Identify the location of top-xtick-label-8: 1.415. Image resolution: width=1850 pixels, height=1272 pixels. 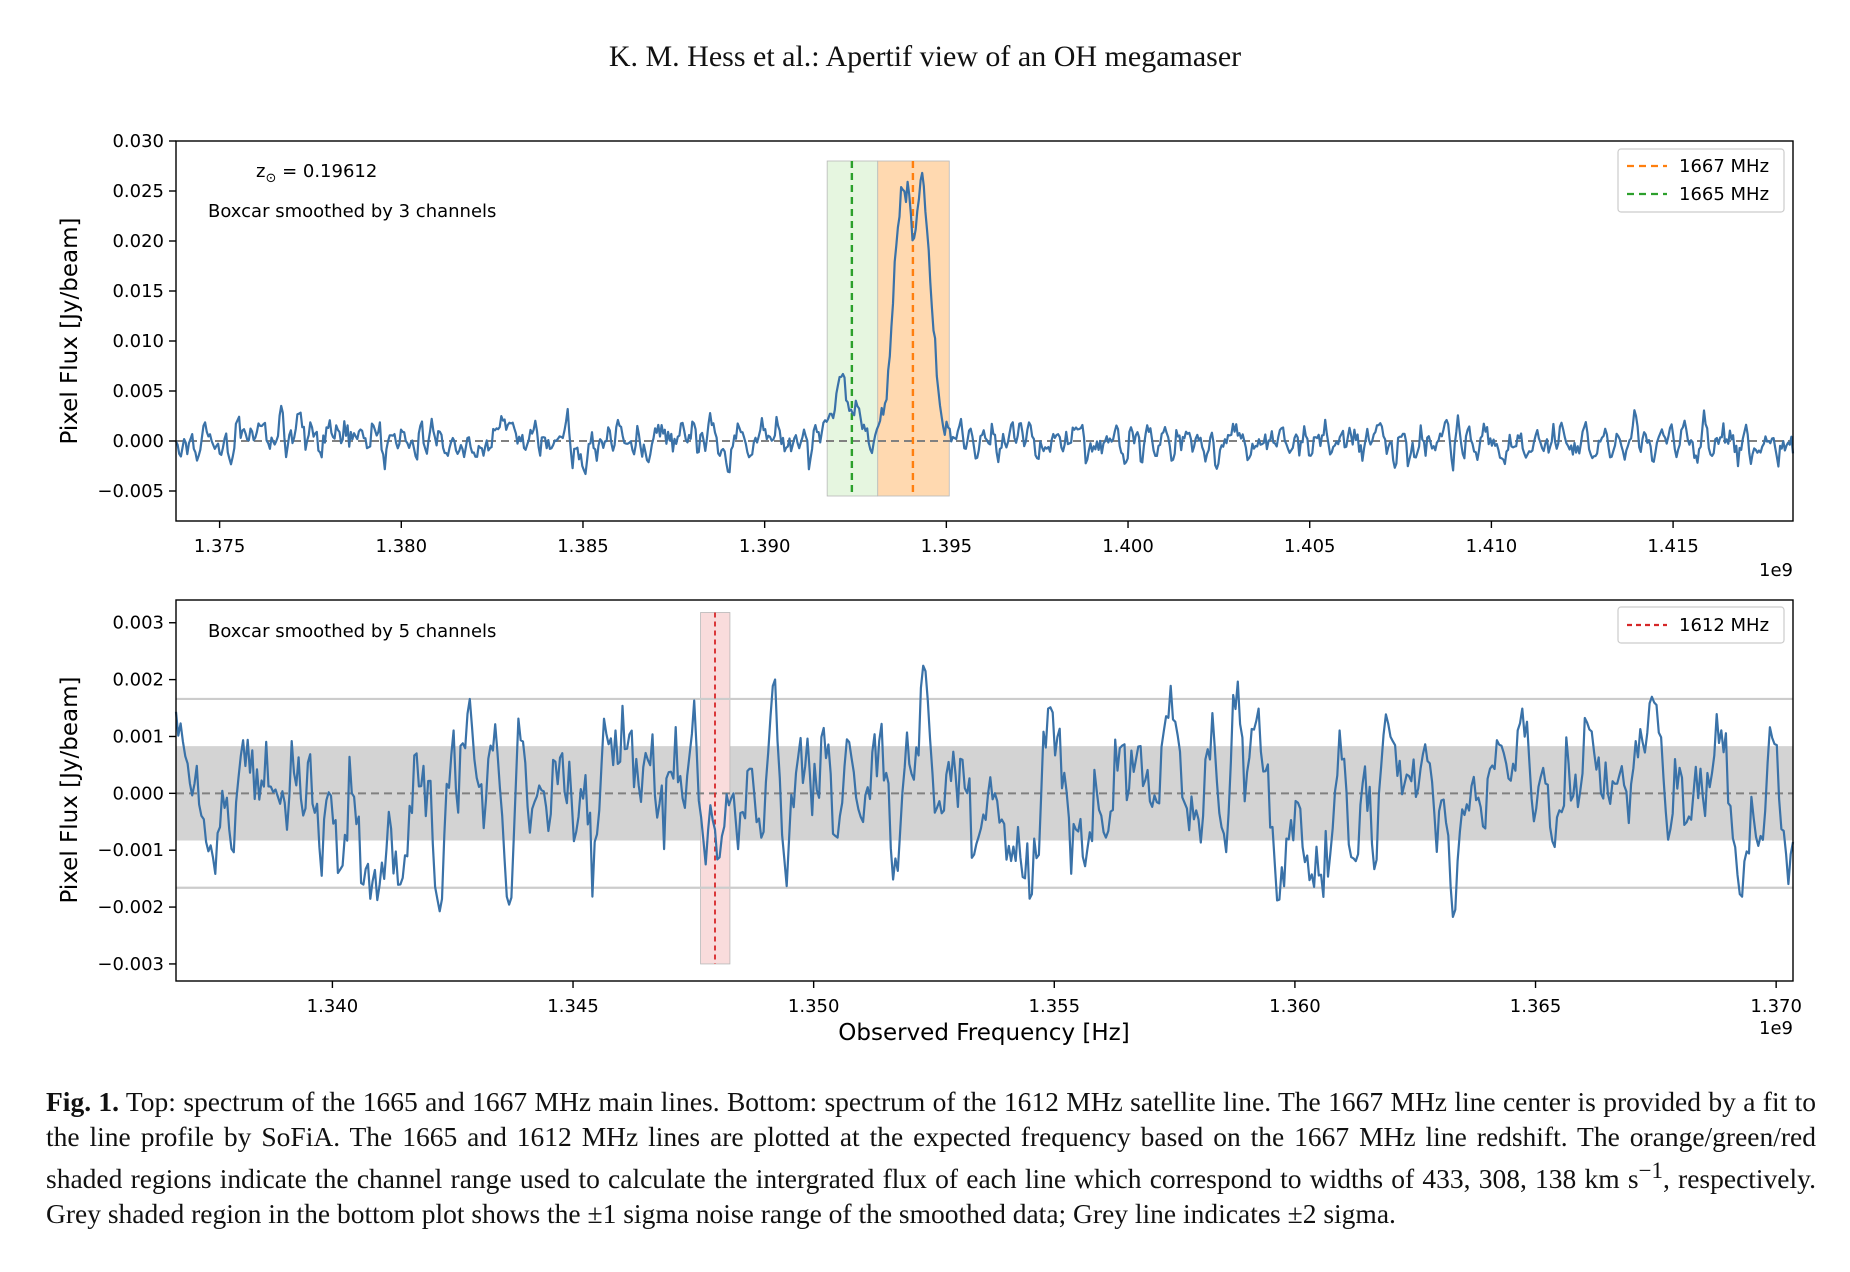
(1673, 546).